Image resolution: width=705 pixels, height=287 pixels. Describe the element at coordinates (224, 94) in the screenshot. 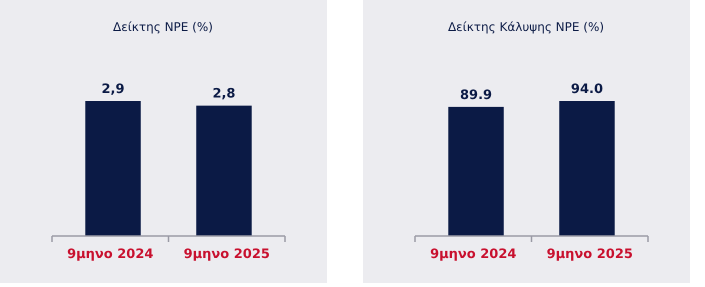

I see `data-label: 2,8` at that location.